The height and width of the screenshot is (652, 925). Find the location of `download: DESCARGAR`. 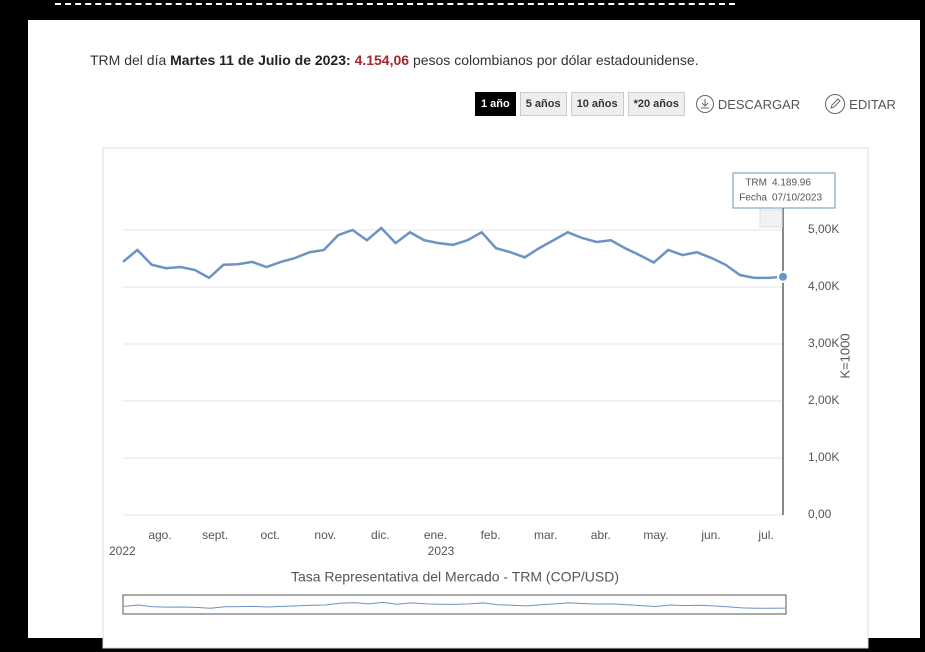

download: DESCARGAR is located at coordinates (747, 104).